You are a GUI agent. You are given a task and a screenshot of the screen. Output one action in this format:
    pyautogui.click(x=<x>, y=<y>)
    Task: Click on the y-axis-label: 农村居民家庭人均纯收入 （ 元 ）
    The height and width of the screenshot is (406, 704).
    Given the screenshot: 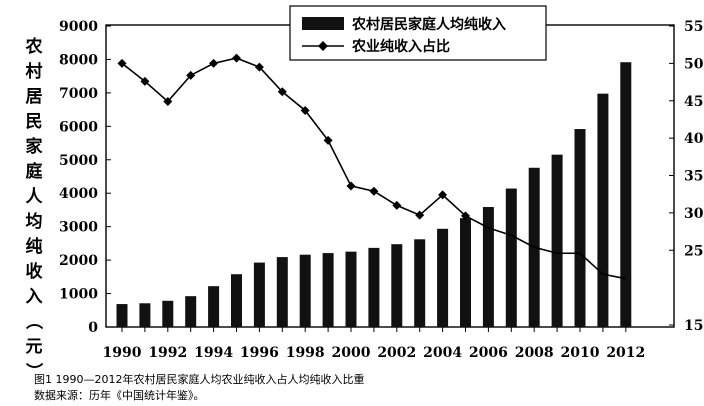 What is the action you would take?
    pyautogui.click(x=33, y=203)
    